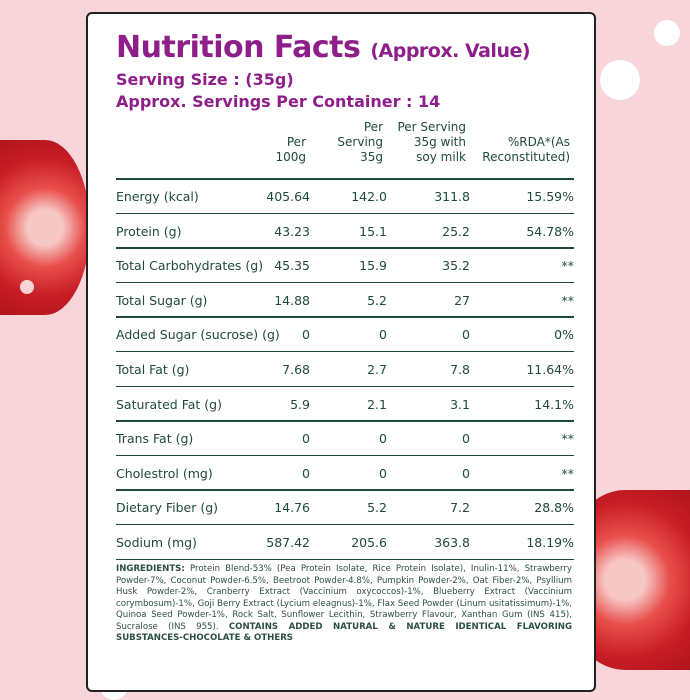  Describe the element at coordinates (345, 439) in the screenshot. I see `table-row: Trans Fat (g) 0 0 0 **` at that location.